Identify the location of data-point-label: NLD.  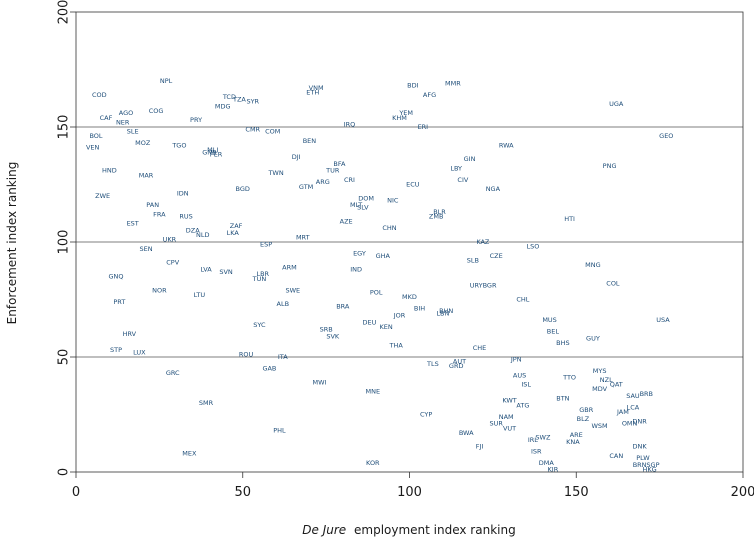
(203, 235).